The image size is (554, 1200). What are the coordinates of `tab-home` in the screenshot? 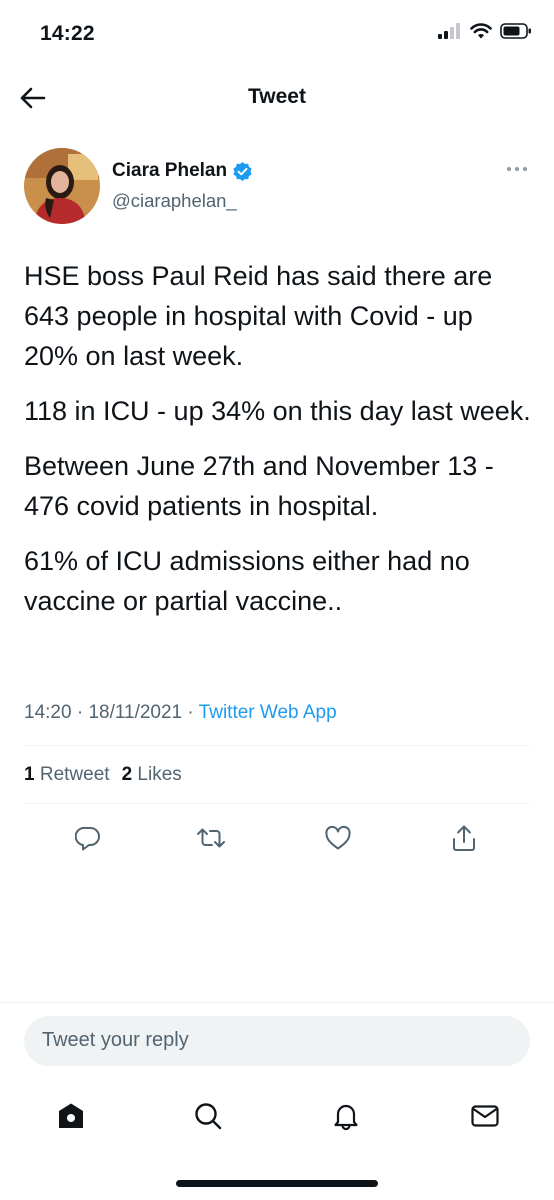 It's located at (71, 1116).